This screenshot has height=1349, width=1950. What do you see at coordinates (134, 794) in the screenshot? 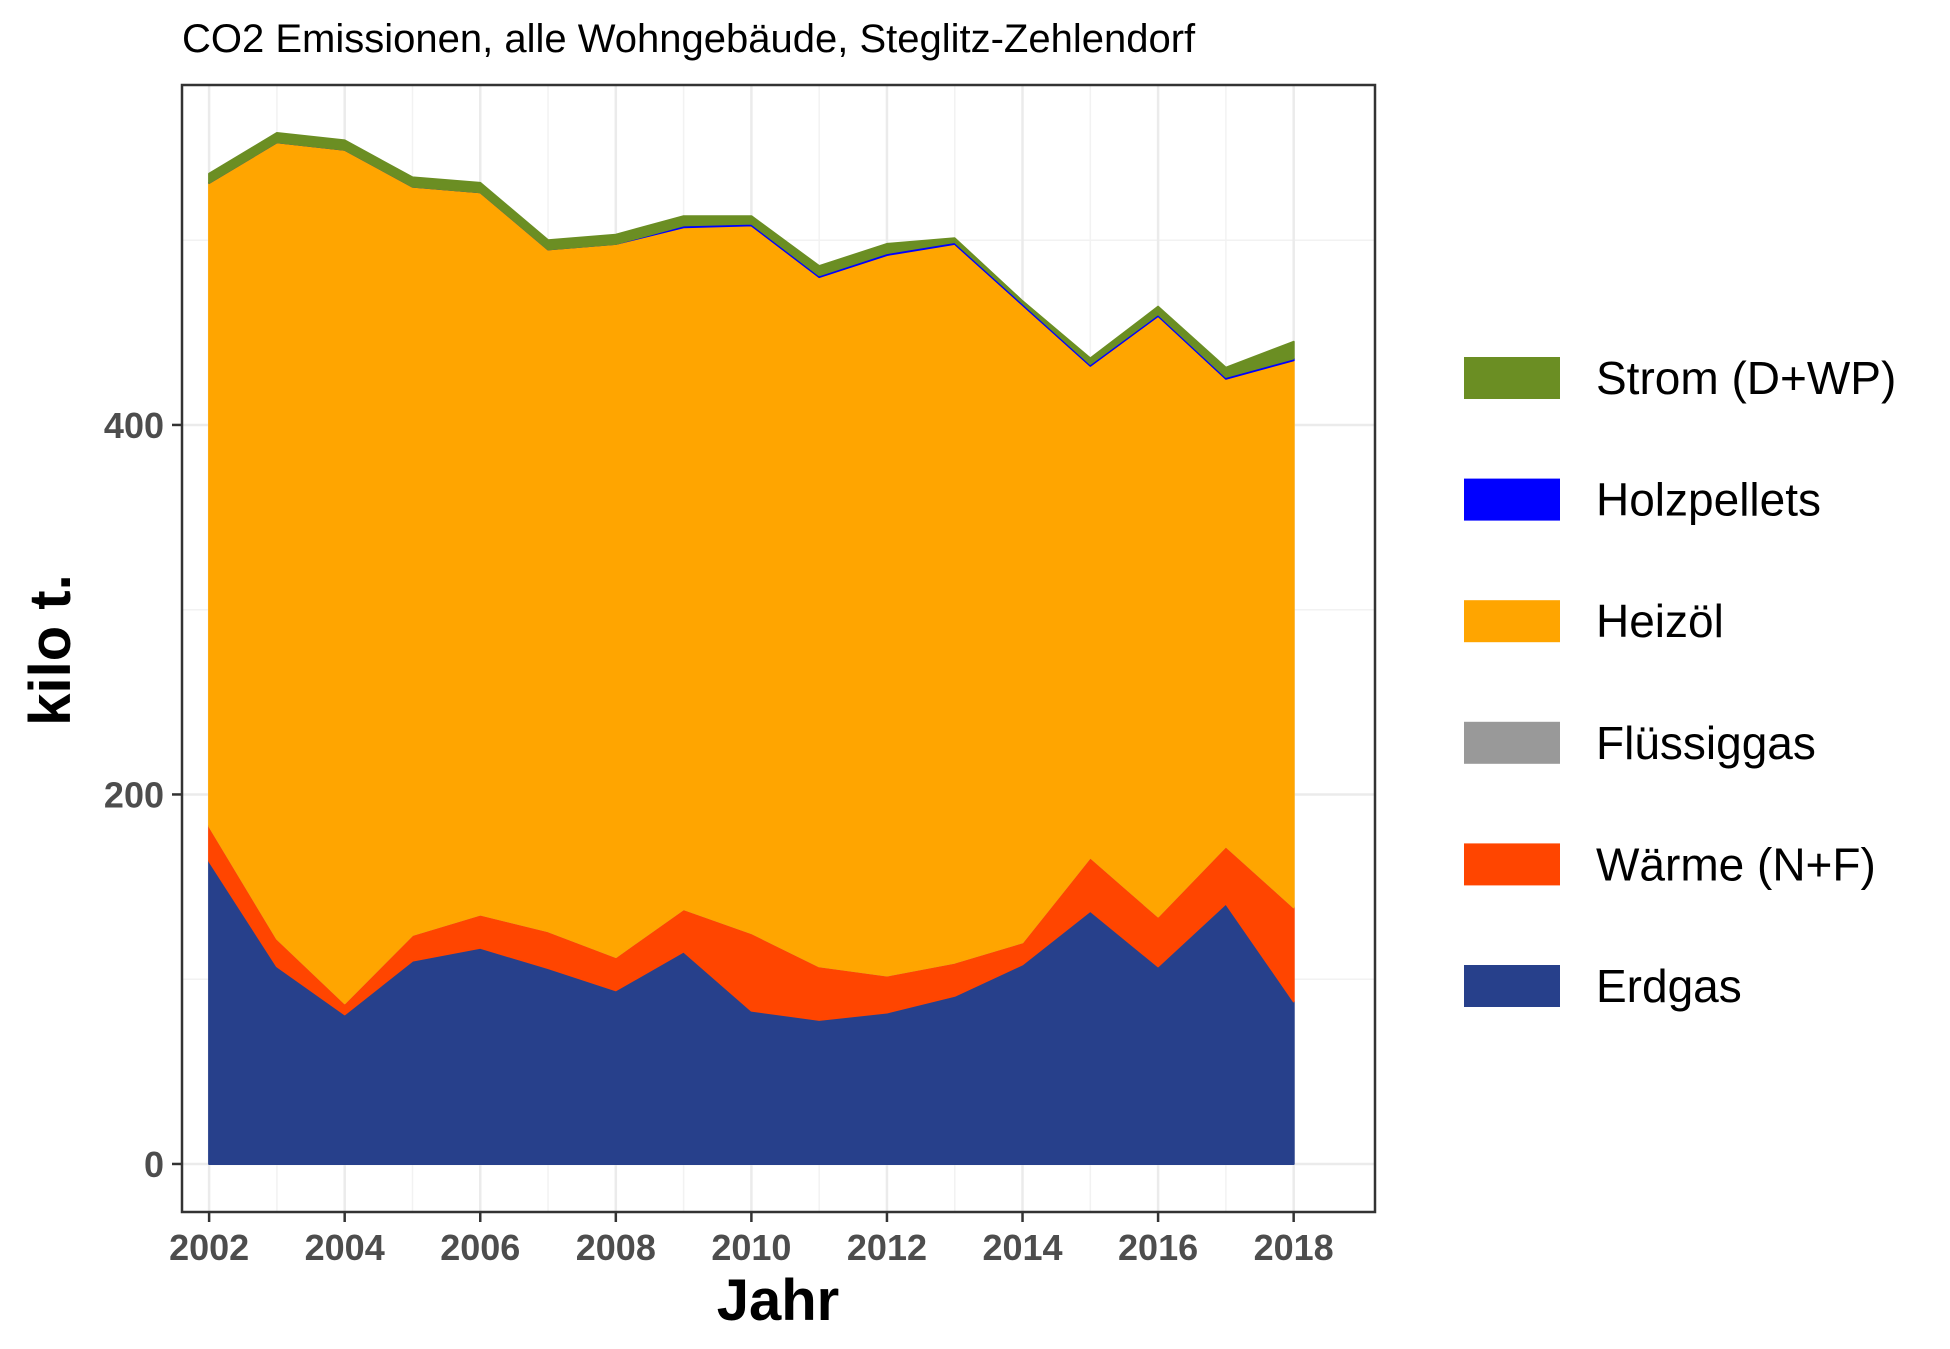
I see `y-tick-label: 200` at bounding box center [134, 794].